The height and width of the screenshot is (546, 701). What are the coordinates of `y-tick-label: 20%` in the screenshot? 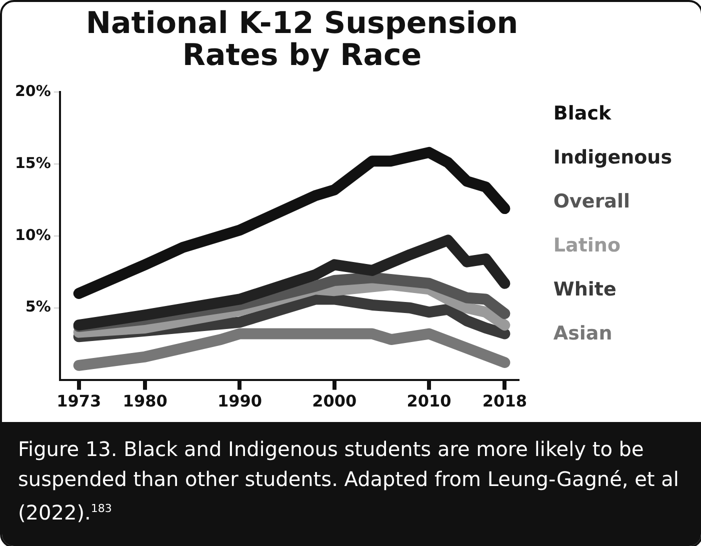 It's located at (32, 91).